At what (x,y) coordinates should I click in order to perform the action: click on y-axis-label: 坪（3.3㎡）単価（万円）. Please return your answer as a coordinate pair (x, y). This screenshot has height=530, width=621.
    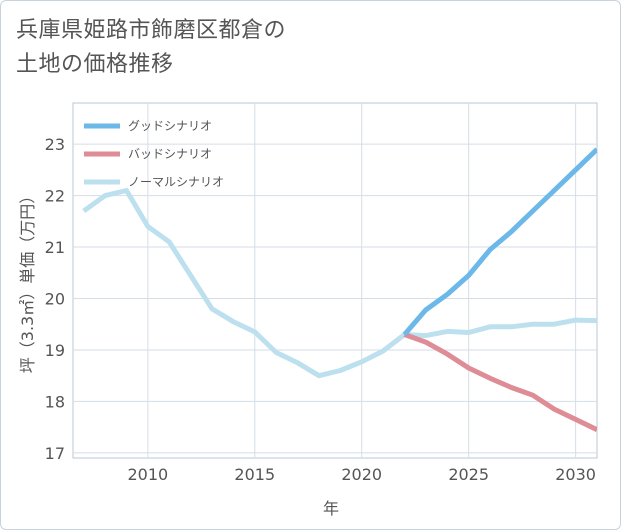
    Looking at the image, I should click on (27, 280).